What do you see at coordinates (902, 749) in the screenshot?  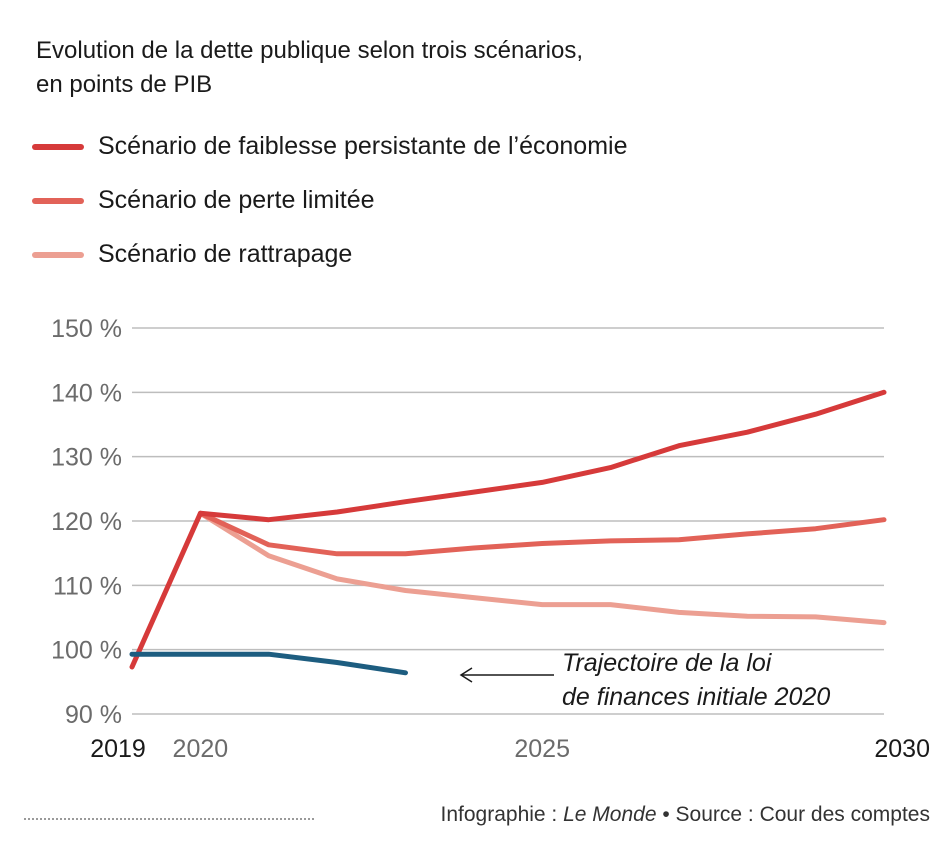 I see `x-tick-label: 2030` at bounding box center [902, 749].